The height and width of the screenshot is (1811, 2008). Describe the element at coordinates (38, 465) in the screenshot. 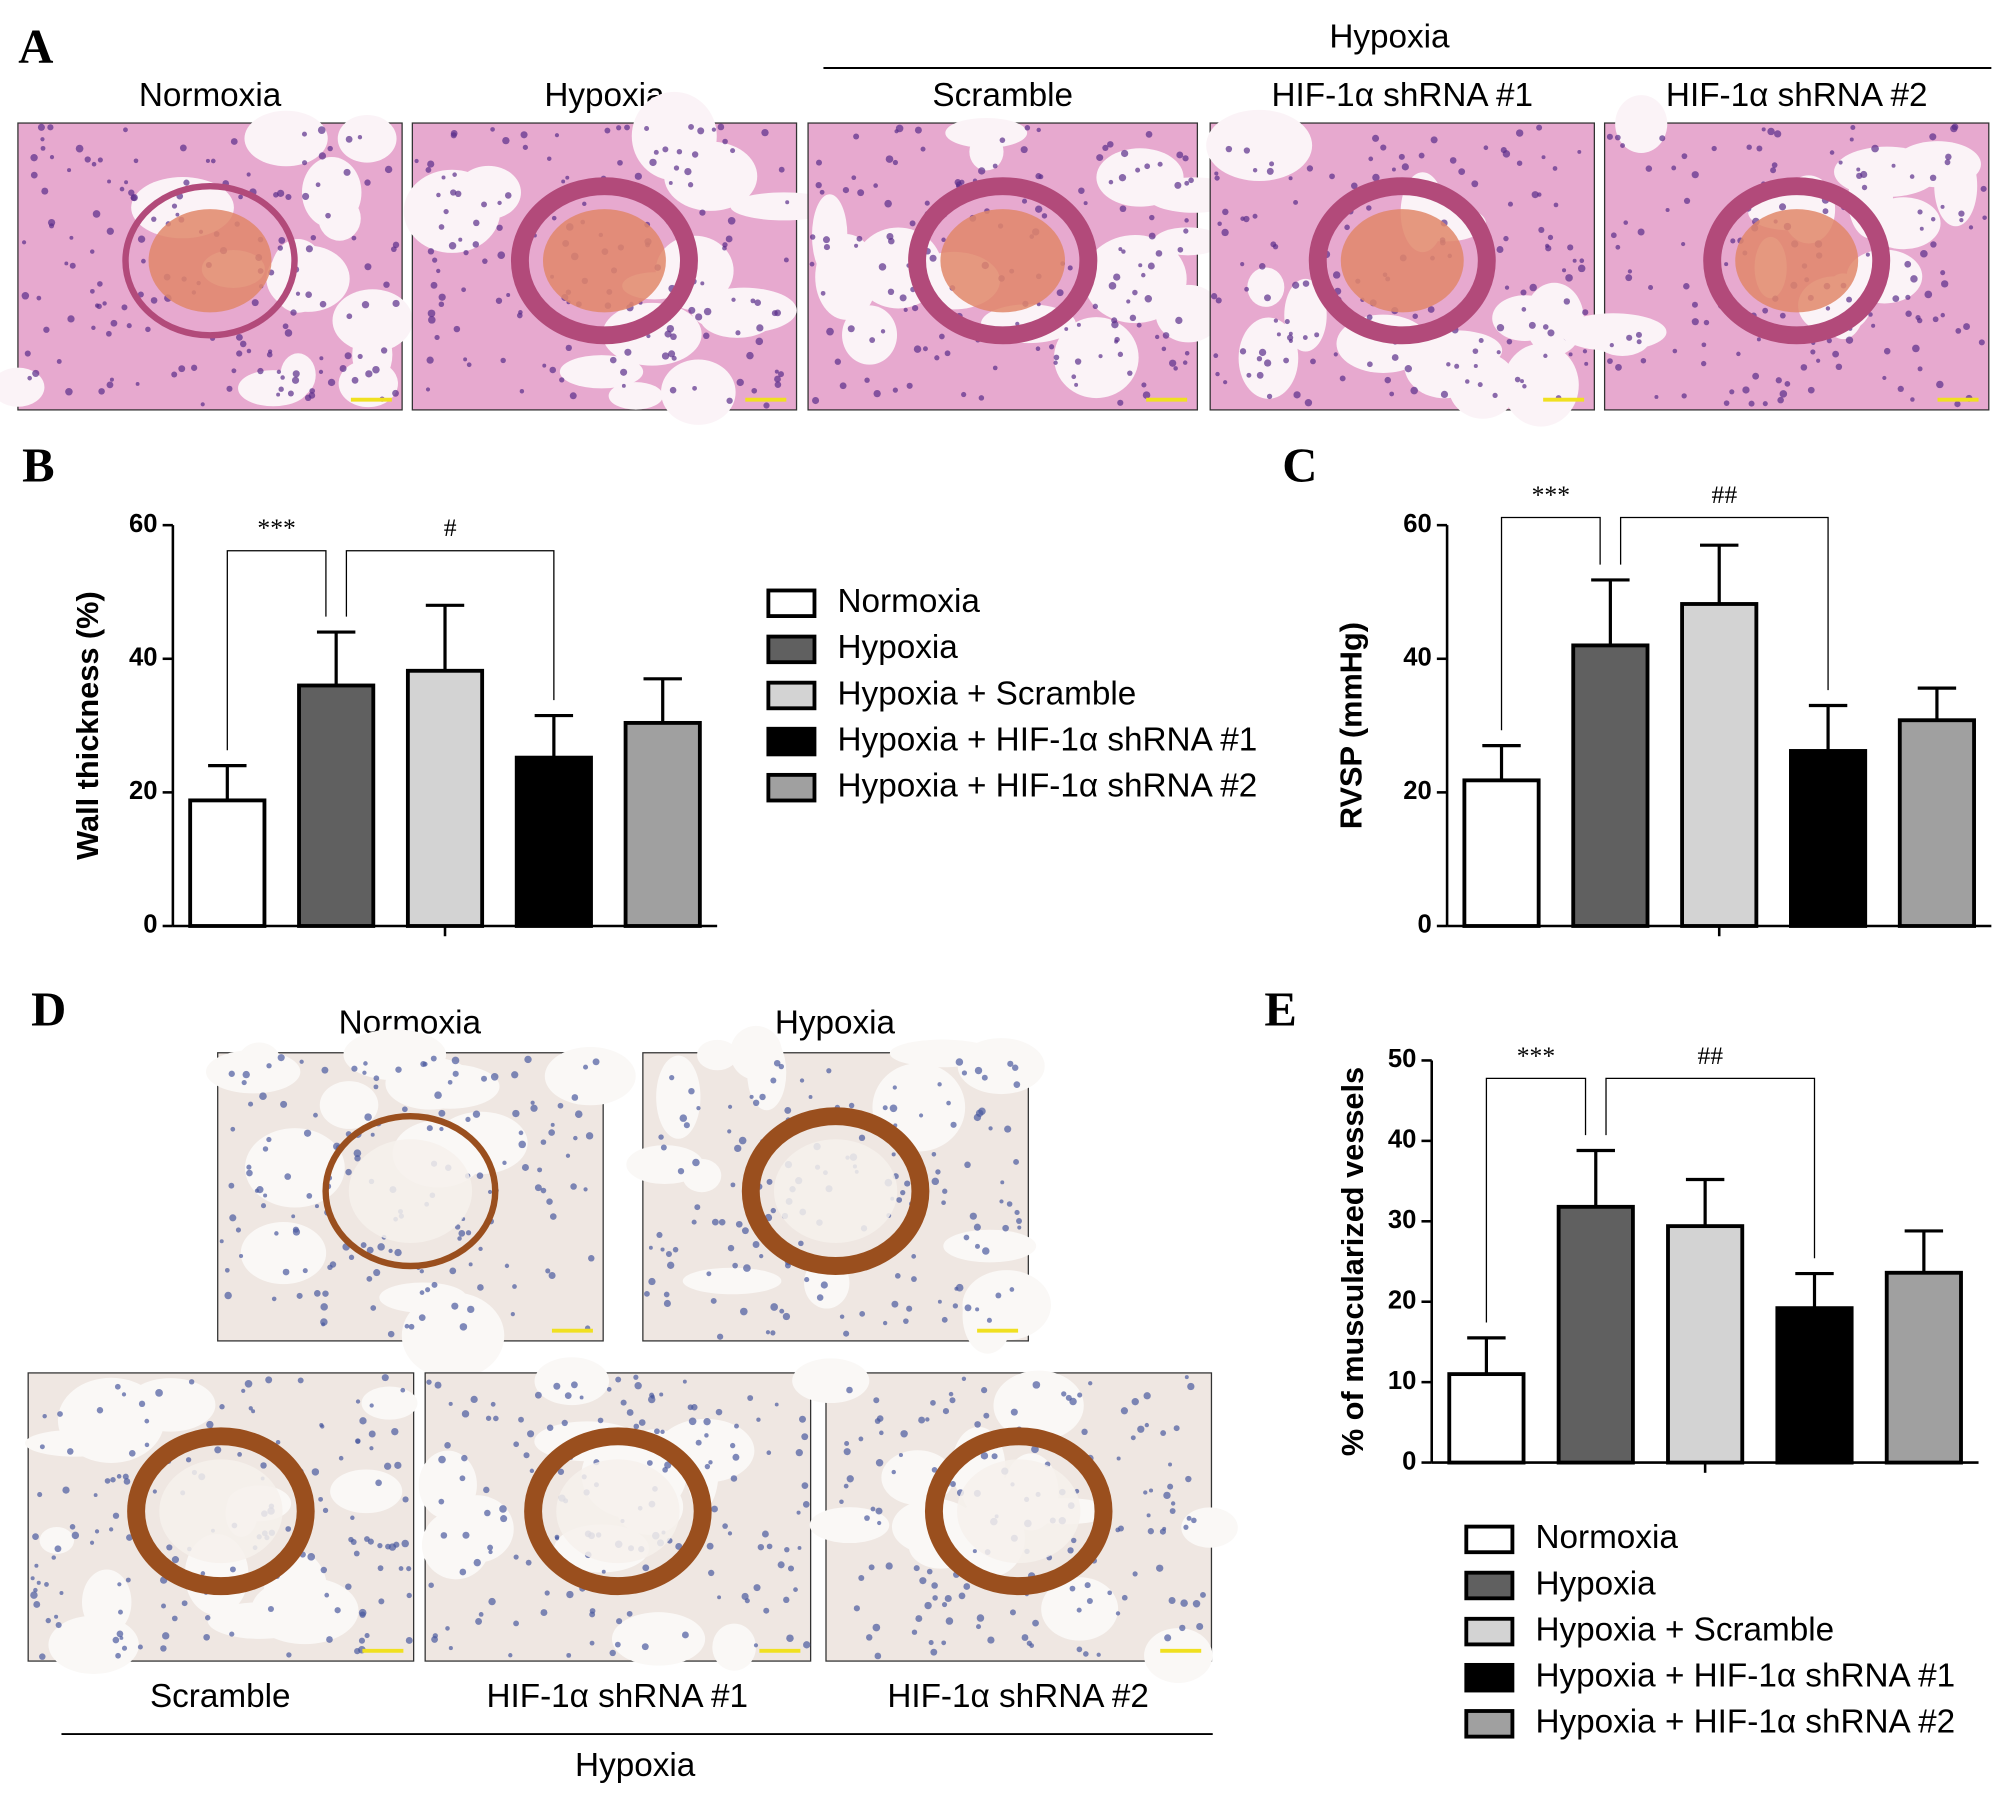

I see `panel-label: B` at that location.